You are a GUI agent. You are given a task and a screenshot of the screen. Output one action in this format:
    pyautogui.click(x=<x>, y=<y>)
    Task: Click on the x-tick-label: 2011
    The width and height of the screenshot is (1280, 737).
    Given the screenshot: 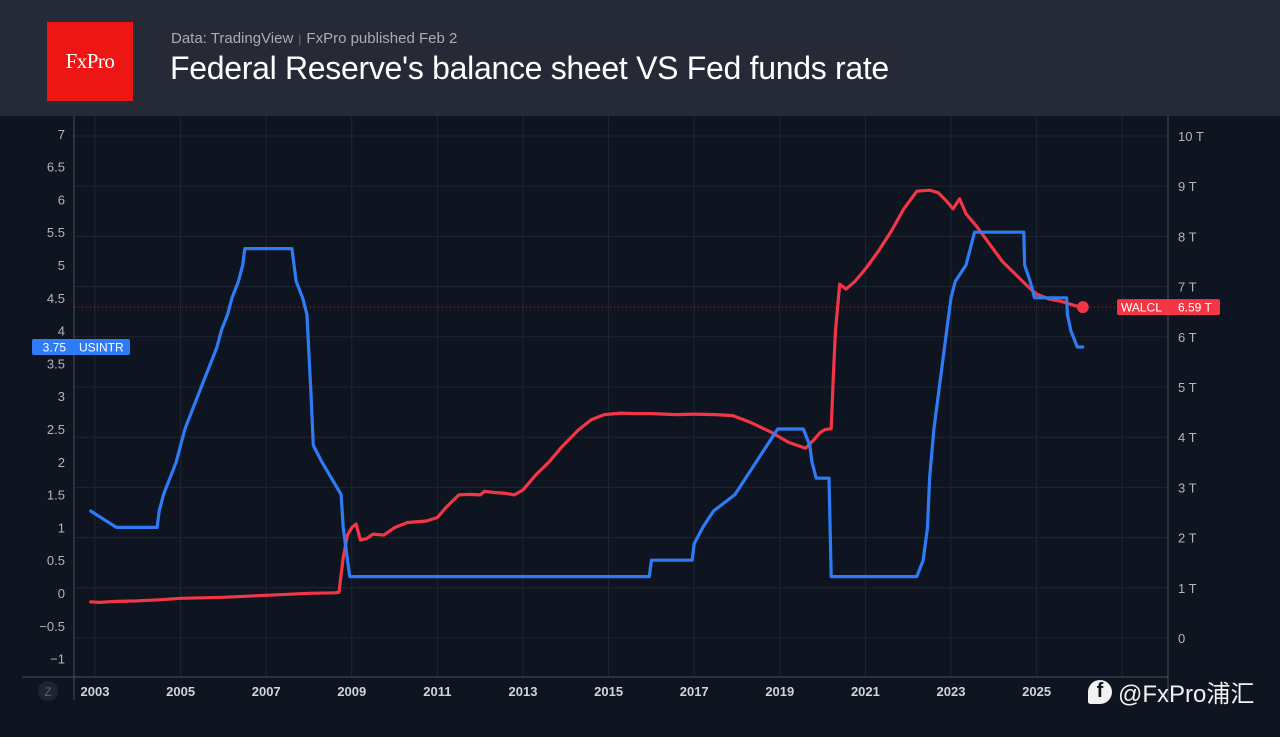 What is the action you would take?
    pyautogui.click(x=437, y=691)
    